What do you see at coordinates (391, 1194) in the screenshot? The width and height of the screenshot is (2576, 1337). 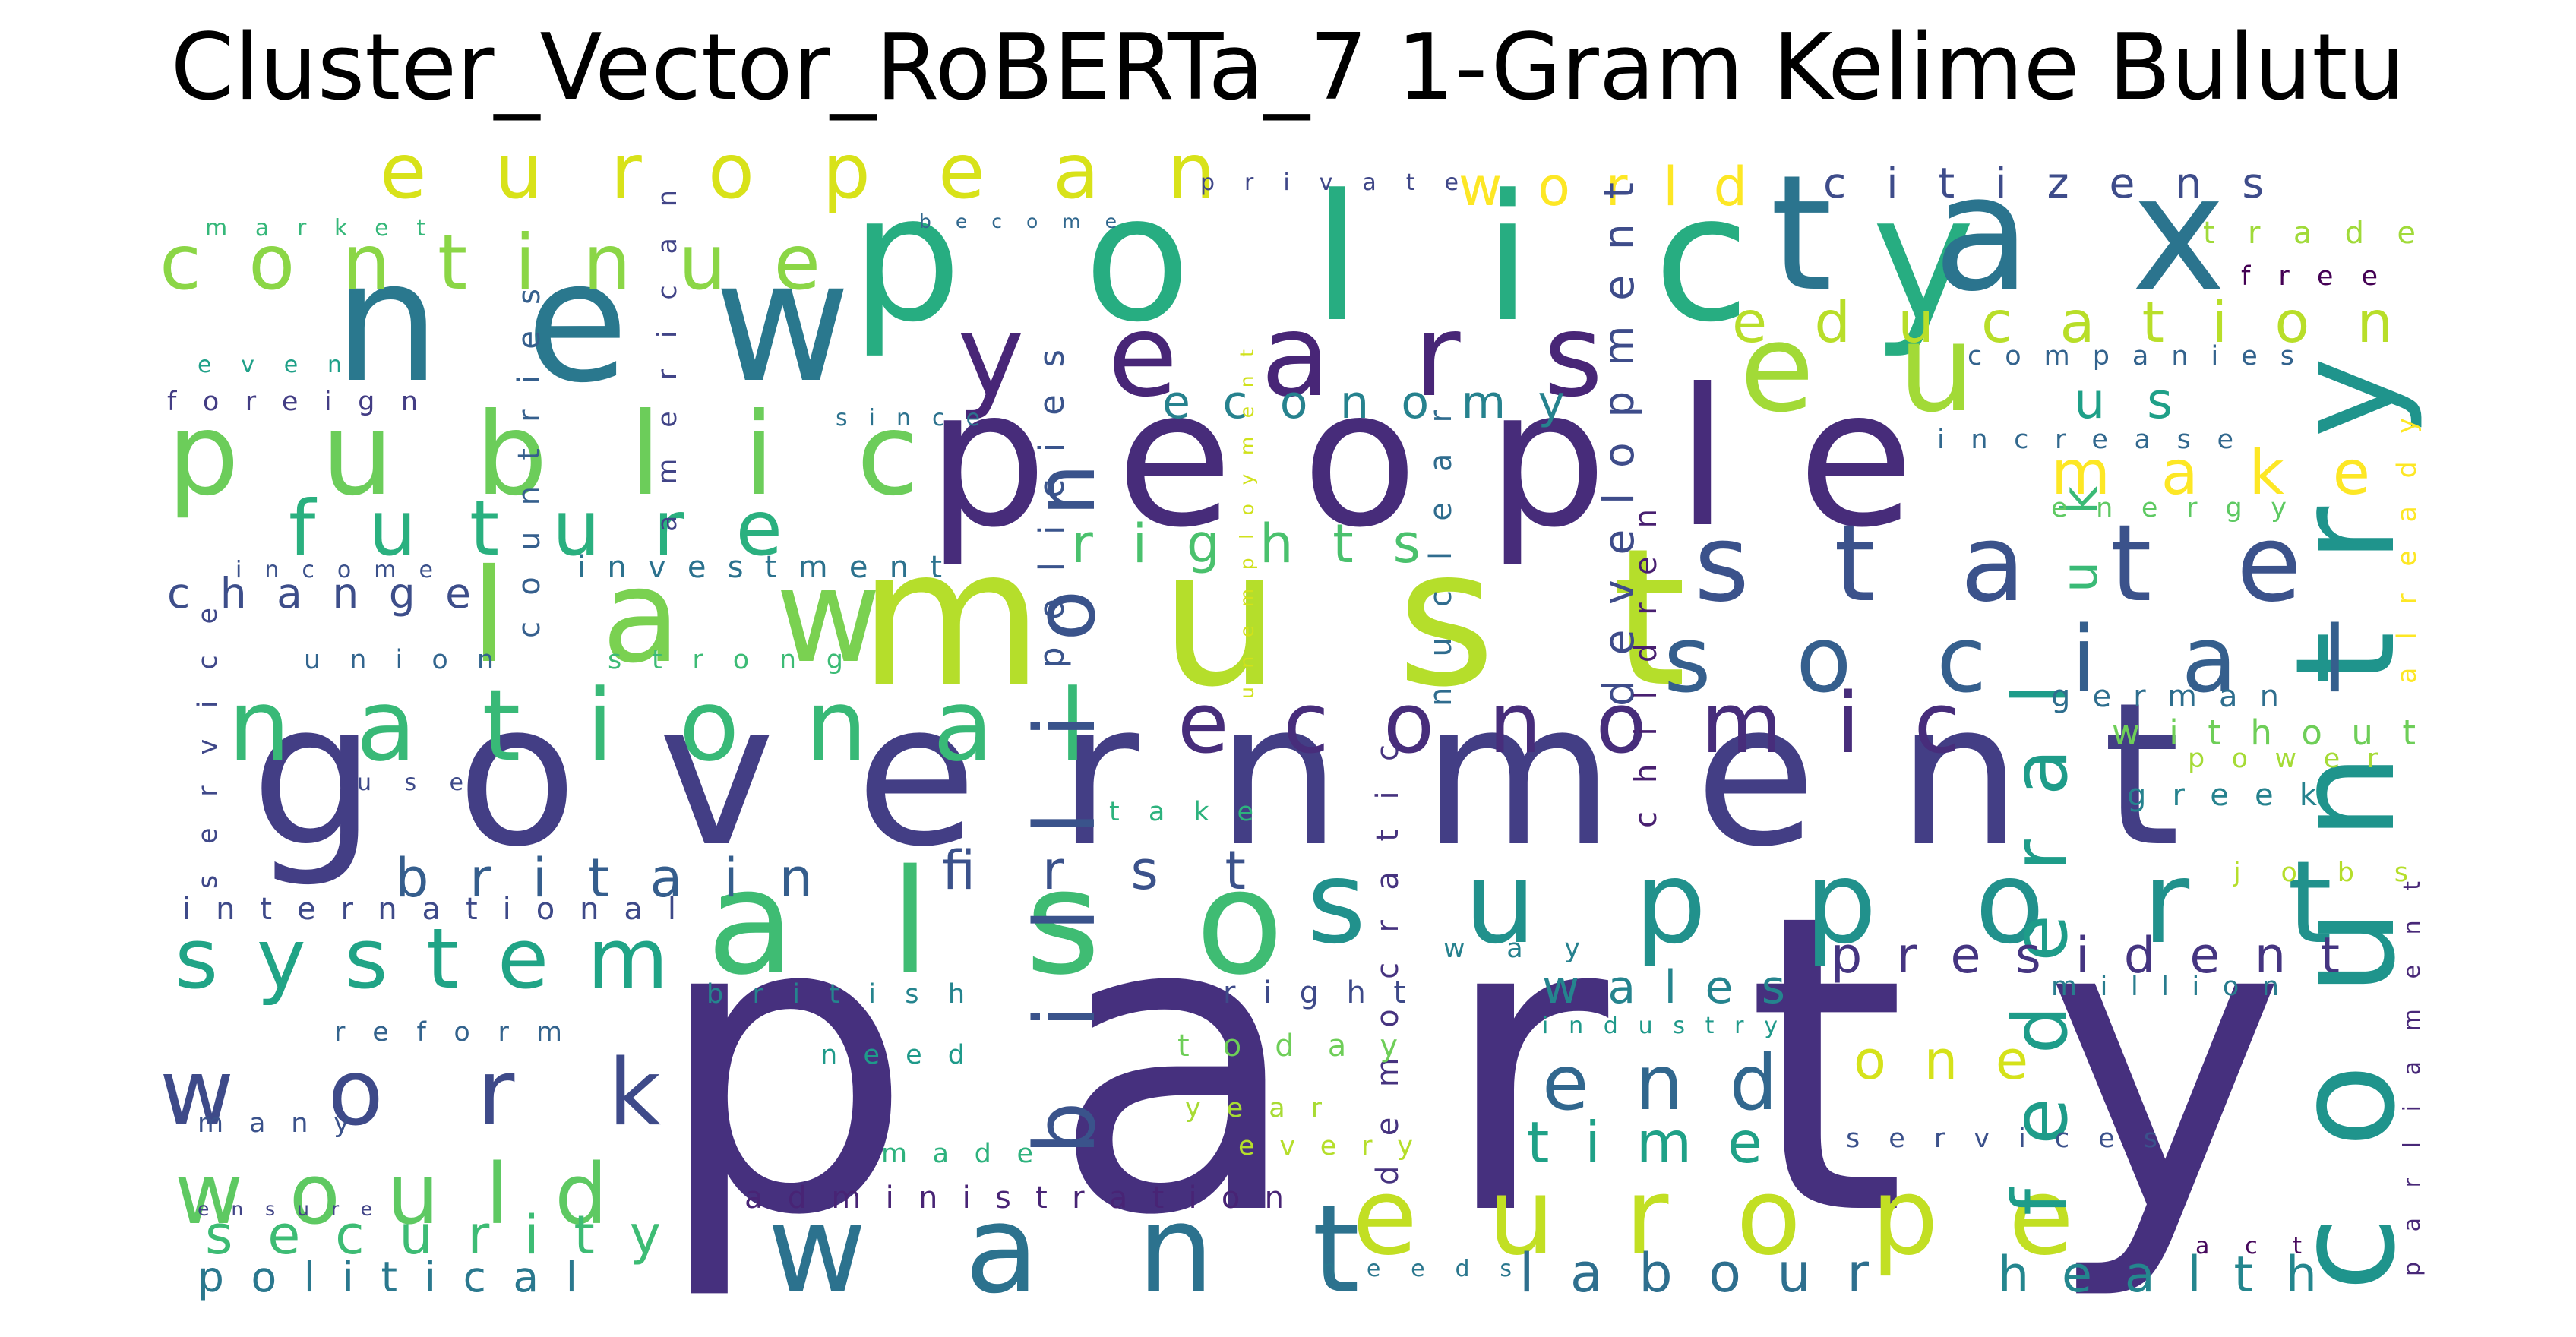 I see `word-would: would` at bounding box center [391, 1194].